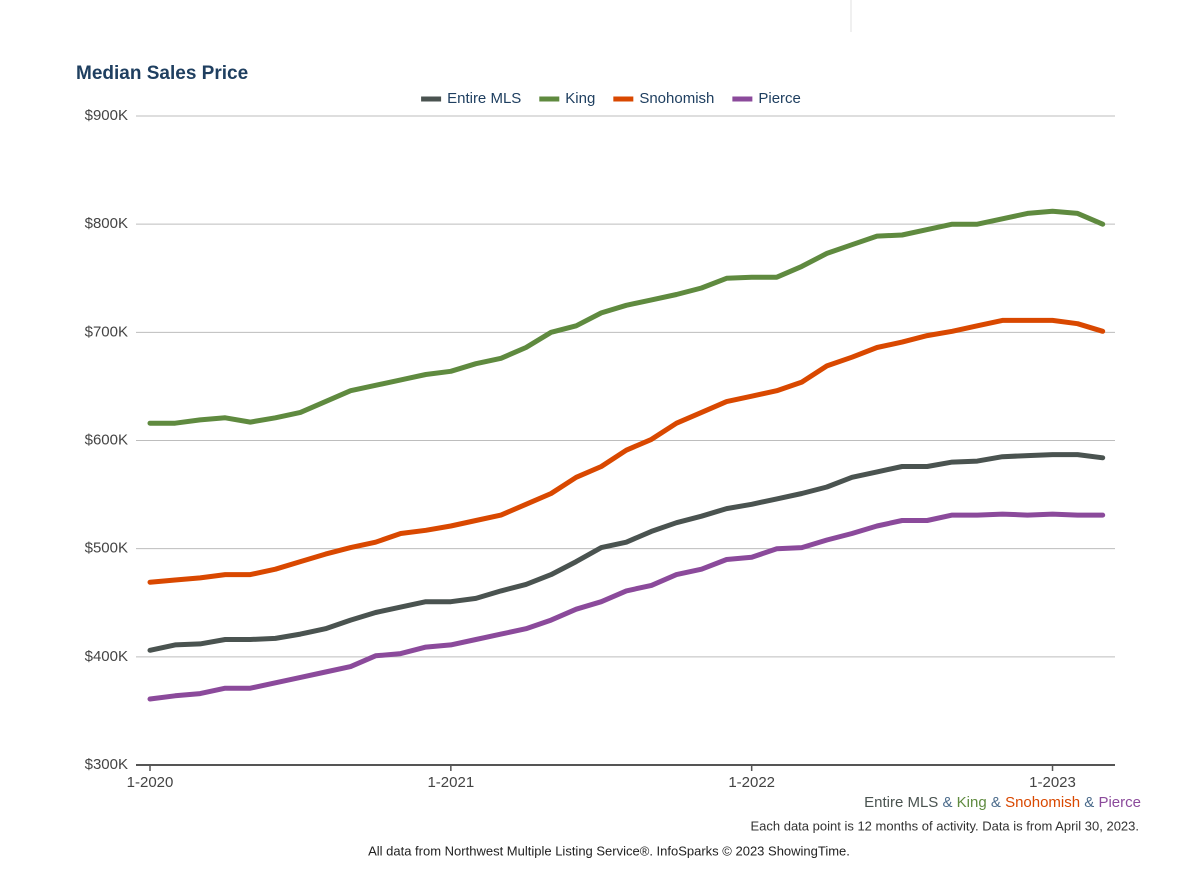 This screenshot has height=869, width=1198. I want to click on legend-item: Entire MLS, so click(471, 98).